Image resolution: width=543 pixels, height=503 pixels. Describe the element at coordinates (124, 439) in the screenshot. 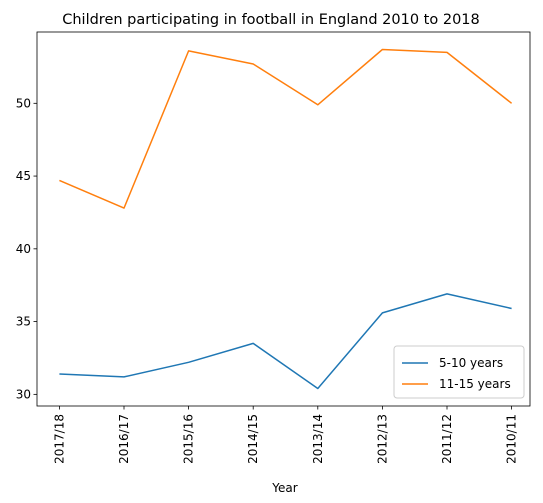

I see `x-tick-label: 2016/17` at that location.